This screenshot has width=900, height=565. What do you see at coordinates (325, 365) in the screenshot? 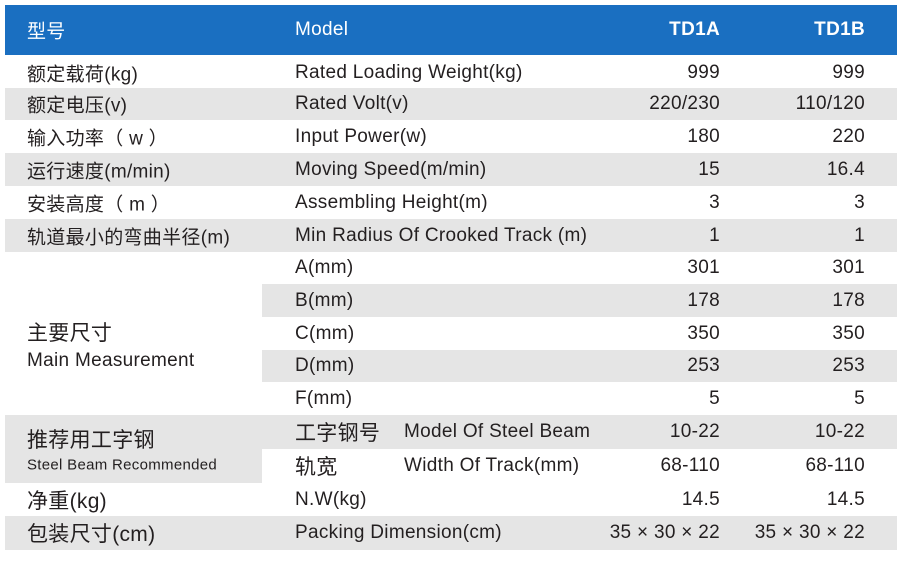
I see `label-en: D(mm)` at bounding box center [325, 365].